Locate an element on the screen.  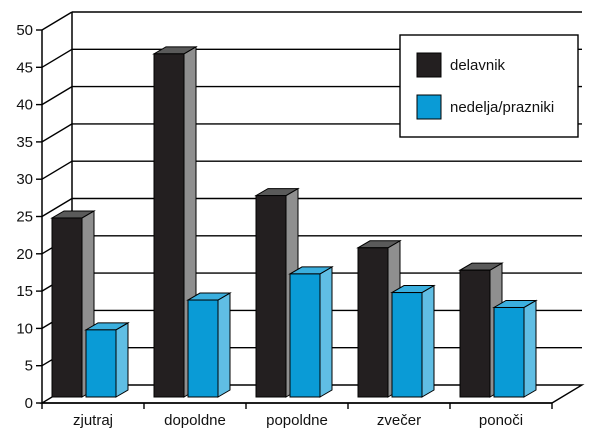
x-tick-label: ponoči is located at coordinates (501, 420).